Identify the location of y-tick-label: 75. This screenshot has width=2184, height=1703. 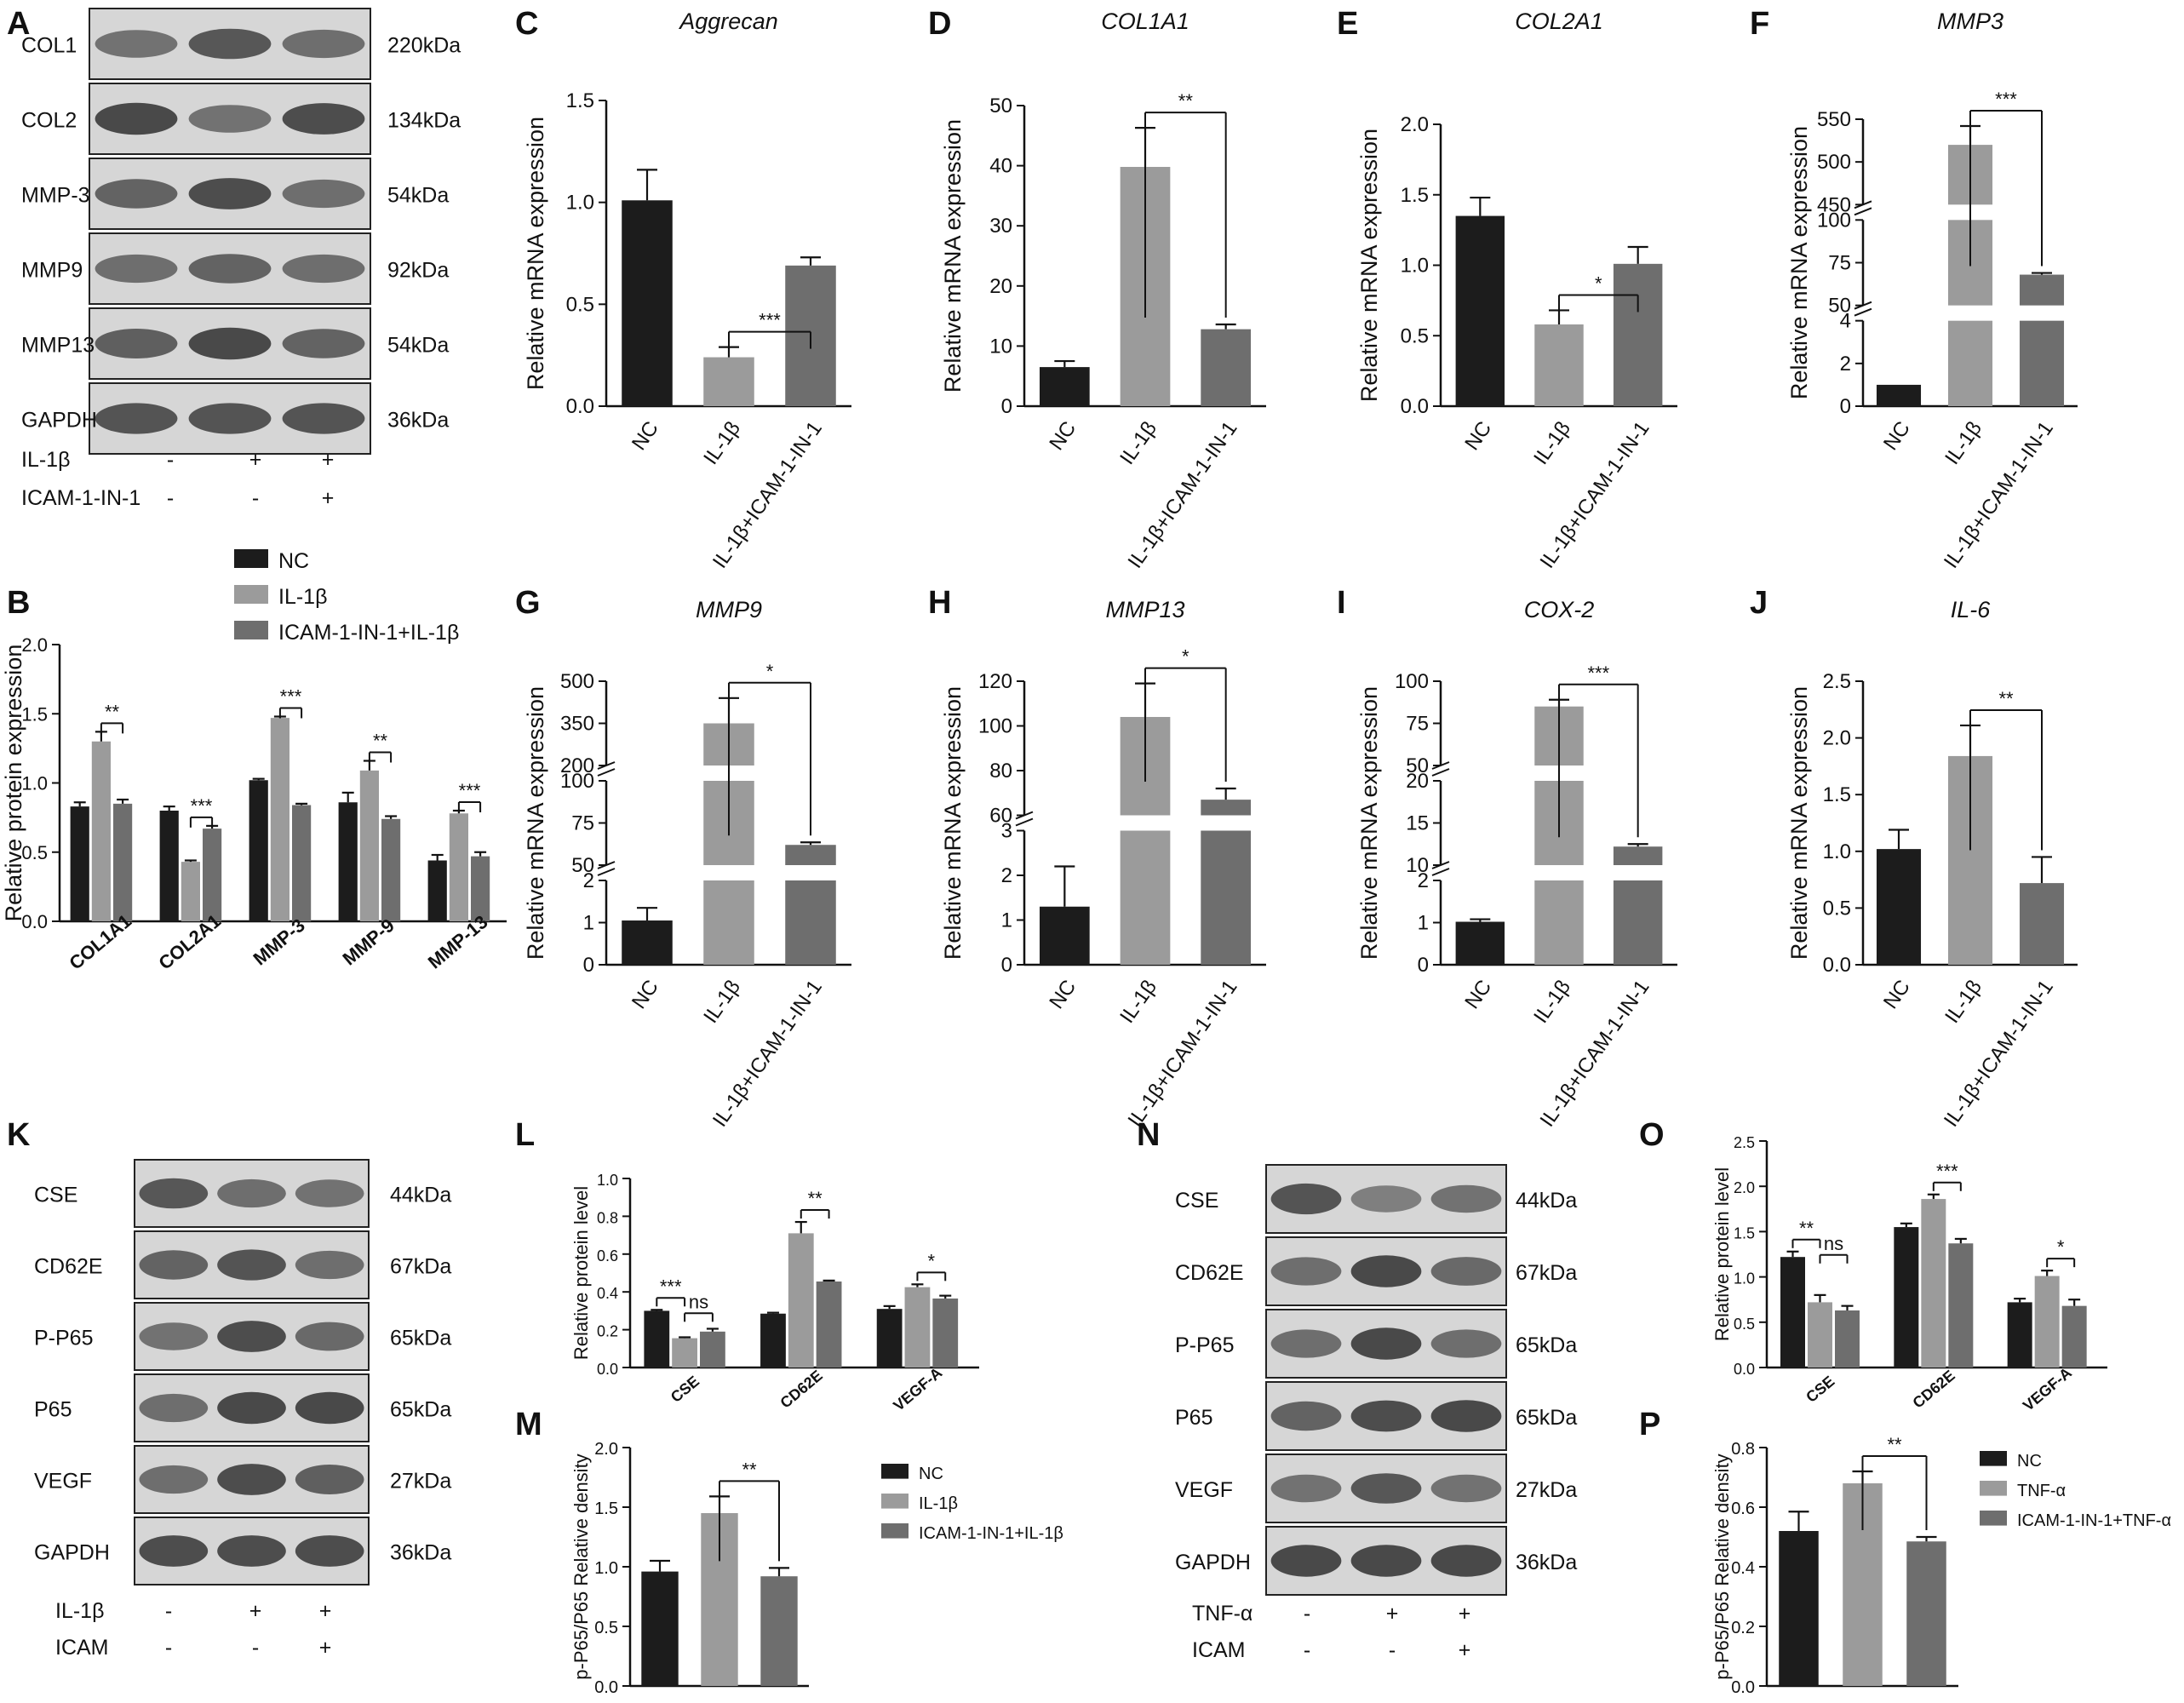
(1839, 263).